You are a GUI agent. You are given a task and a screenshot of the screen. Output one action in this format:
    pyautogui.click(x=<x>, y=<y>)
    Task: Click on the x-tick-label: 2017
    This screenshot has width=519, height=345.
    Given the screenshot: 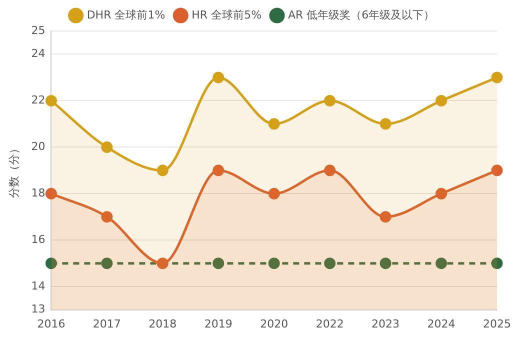 What is the action you would take?
    pyautogui.click(x=106, y=323)
    